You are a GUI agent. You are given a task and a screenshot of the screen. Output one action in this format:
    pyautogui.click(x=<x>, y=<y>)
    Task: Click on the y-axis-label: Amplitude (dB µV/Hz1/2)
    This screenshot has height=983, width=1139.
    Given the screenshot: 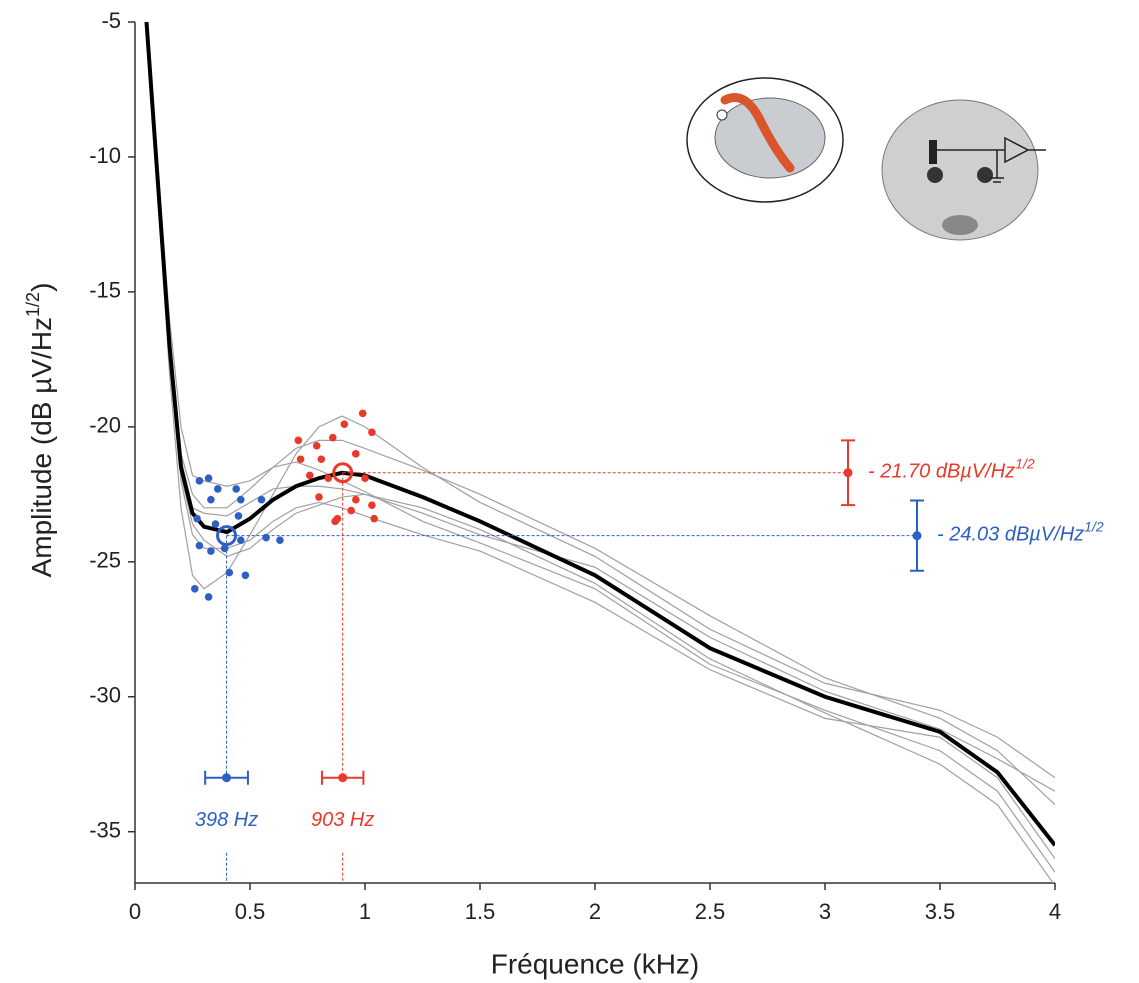 What is the action you would take?
    pyautogui.click(x=40, y=430)
    